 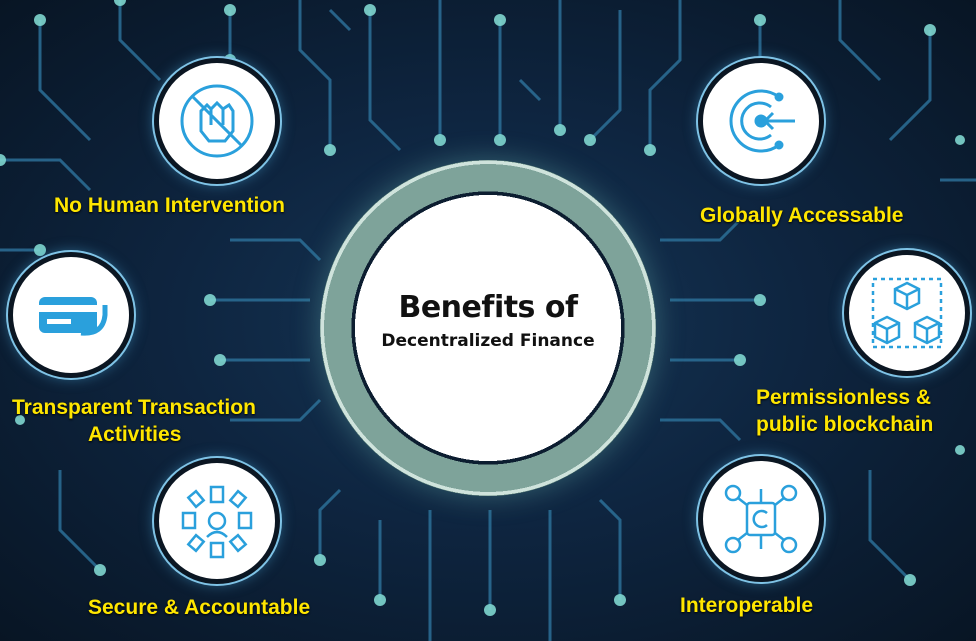 I want to click on center-text: Benefits of Decentralized Finance, so click(x=488, y=320).